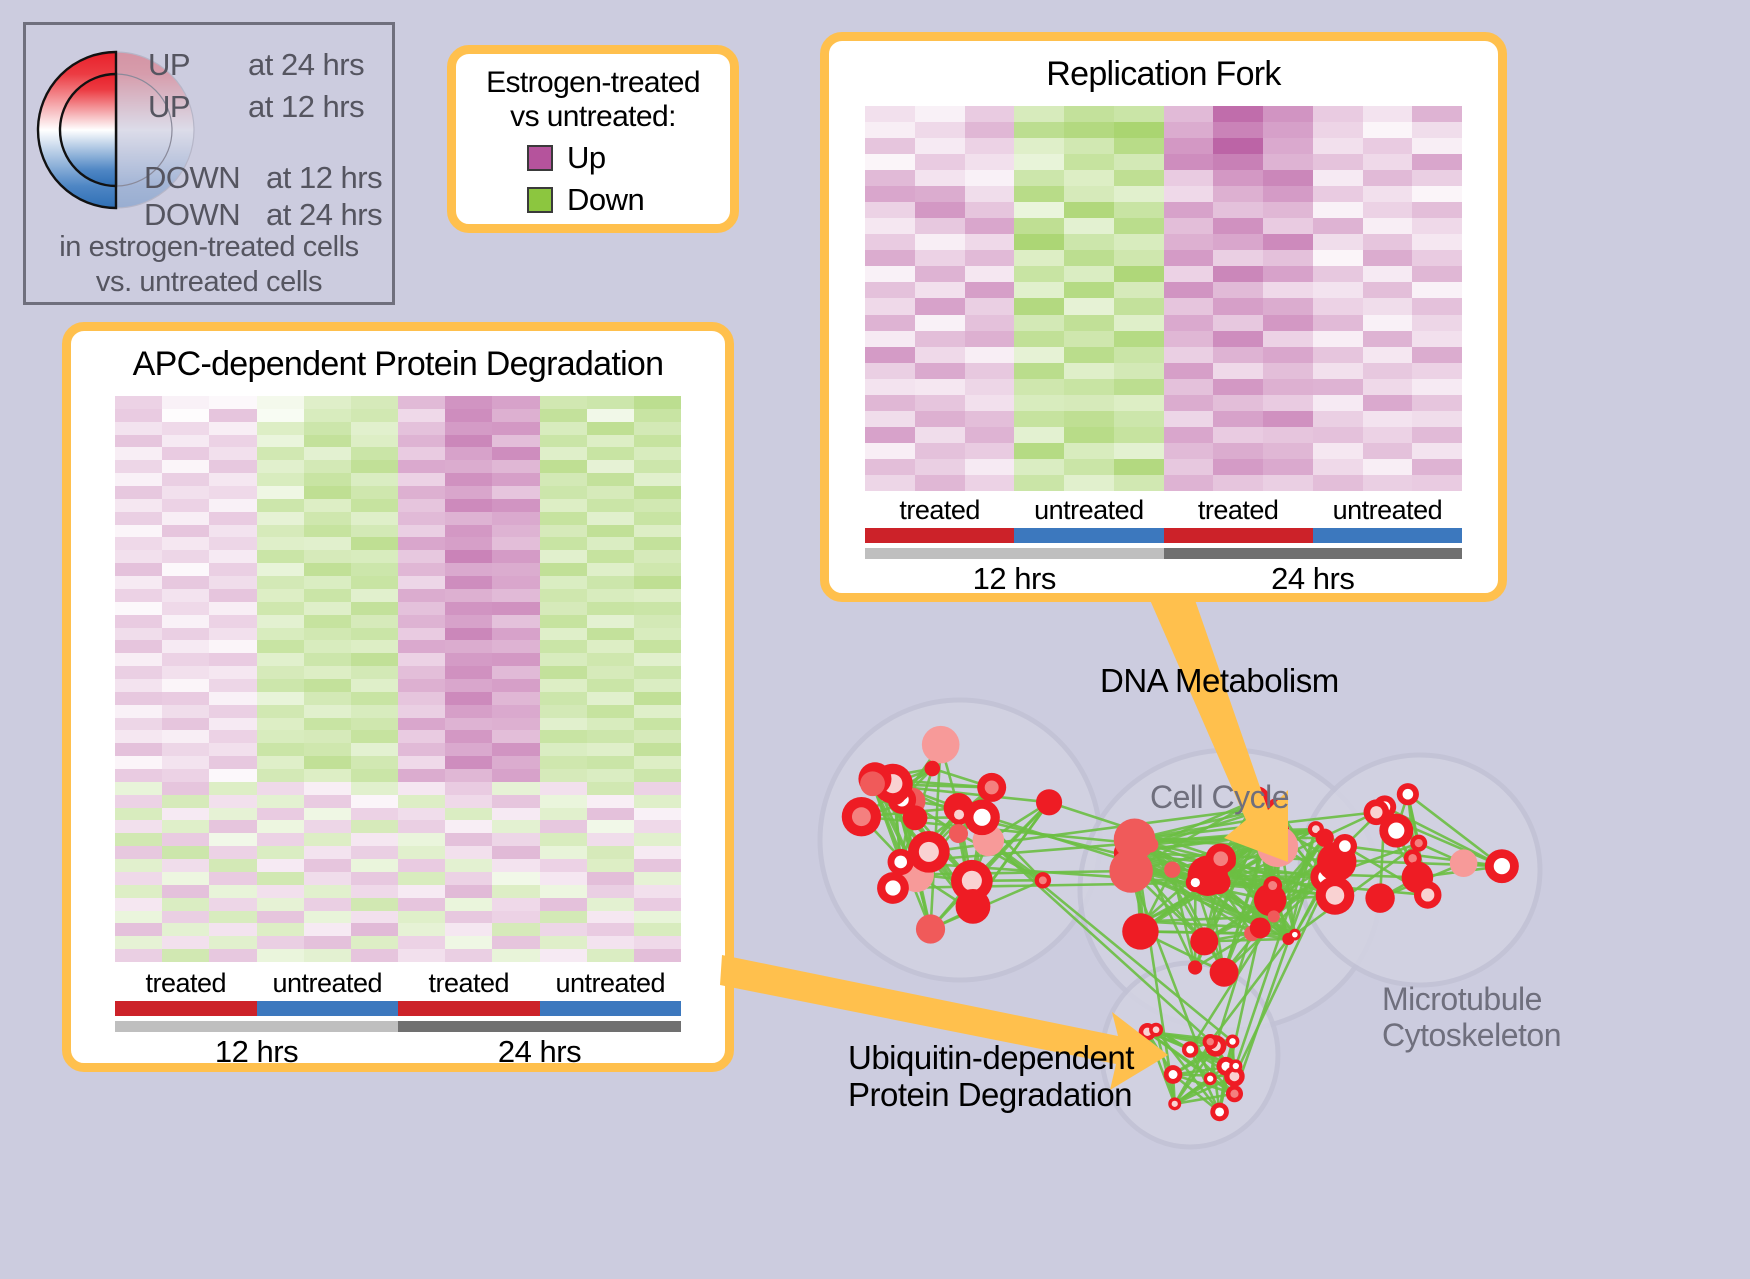 Image resolution: width=1750 pixels, height=1279 pixels. Describe the element at coordinates (306, 106) in the screenshot. I see `ring-legend-suffix-up-12: at 12 hrs` at that location.